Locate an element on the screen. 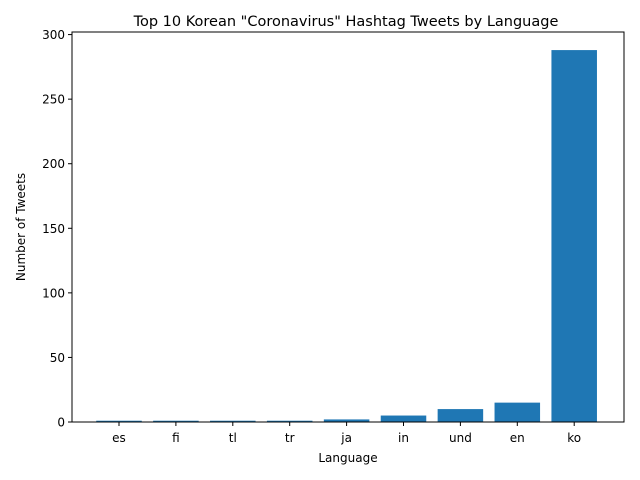 Image resolution: width=640 pixels, height=480 pixels. y-axis: 0 50 100 150 200 250 300 is located at coordinates (57, 229).